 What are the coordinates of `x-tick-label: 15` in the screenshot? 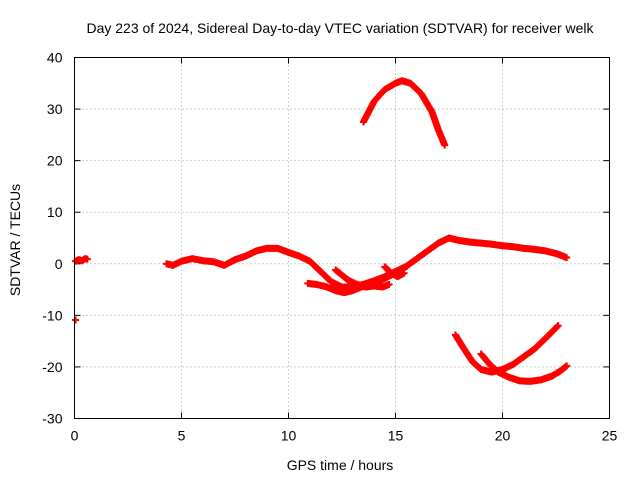 It's located at (396, 436).